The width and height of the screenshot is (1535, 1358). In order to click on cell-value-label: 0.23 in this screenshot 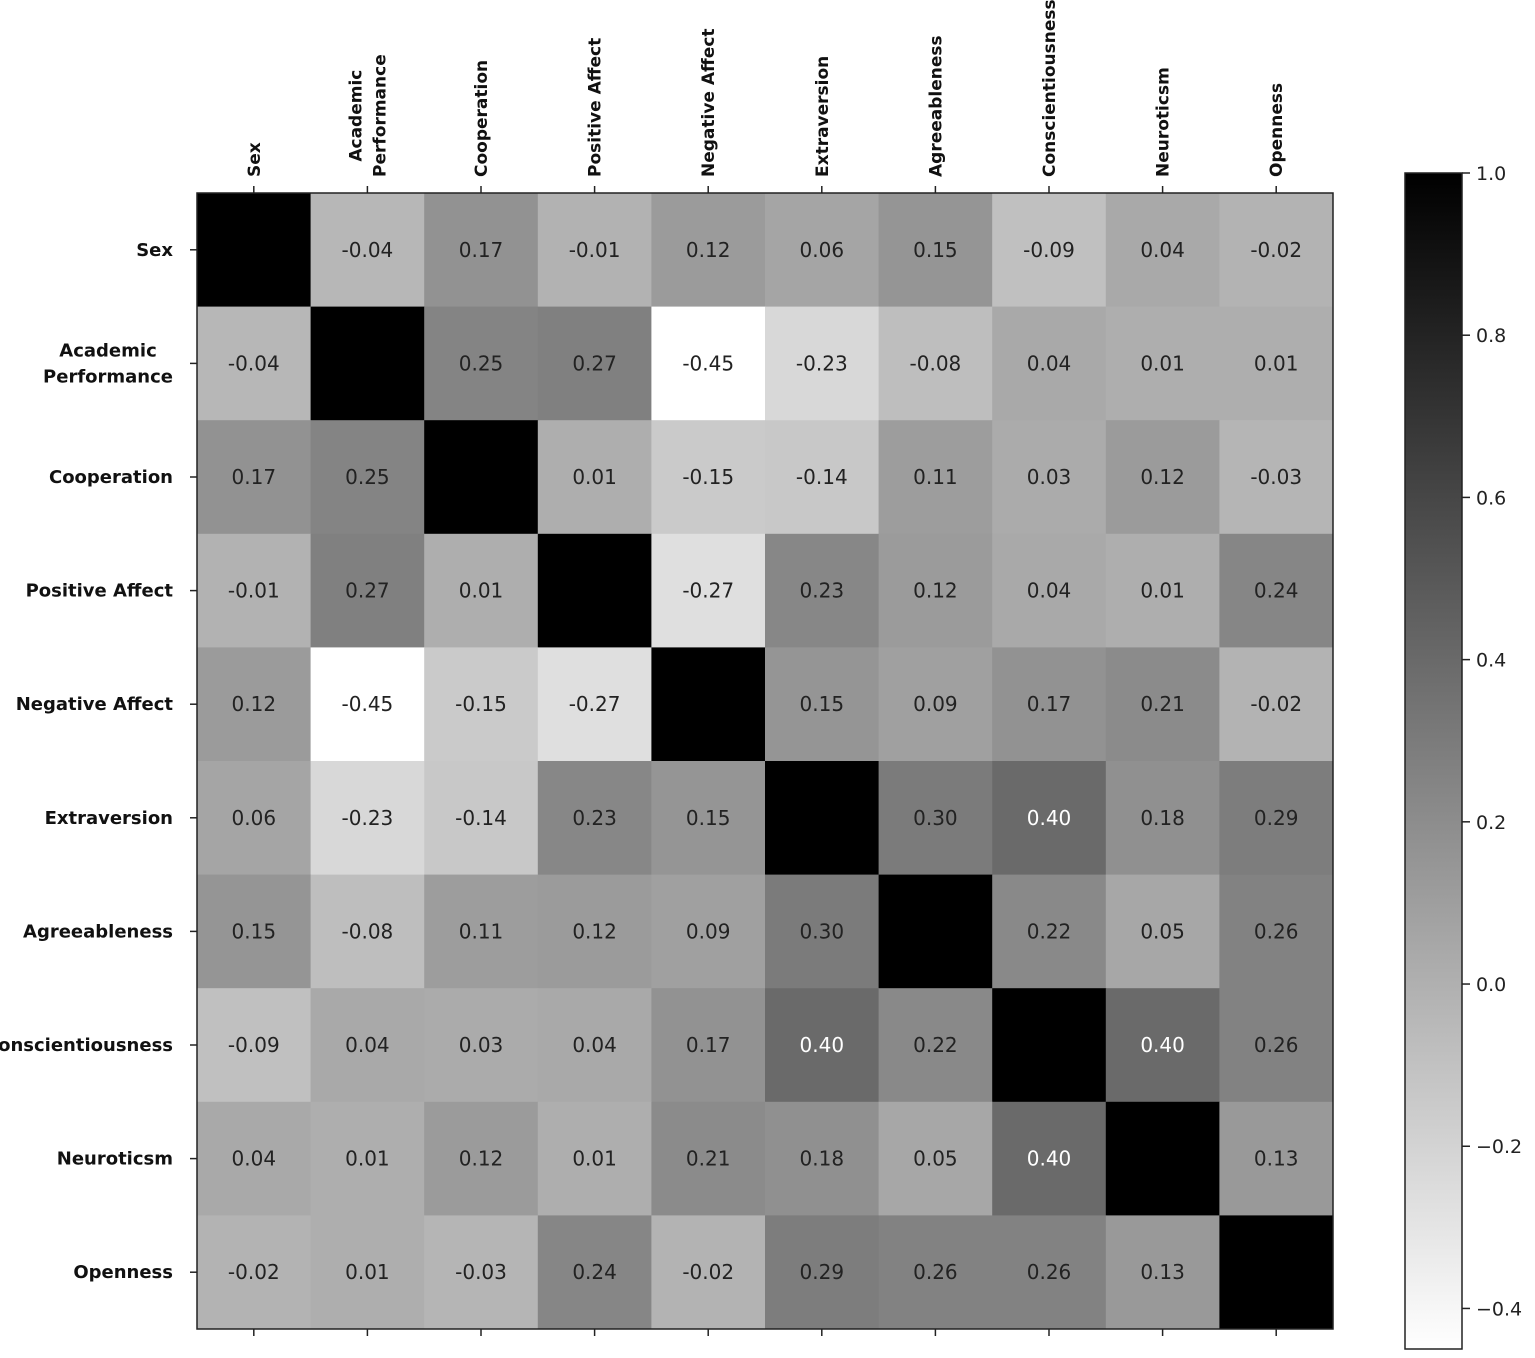, I will do `click(594, 818)`.